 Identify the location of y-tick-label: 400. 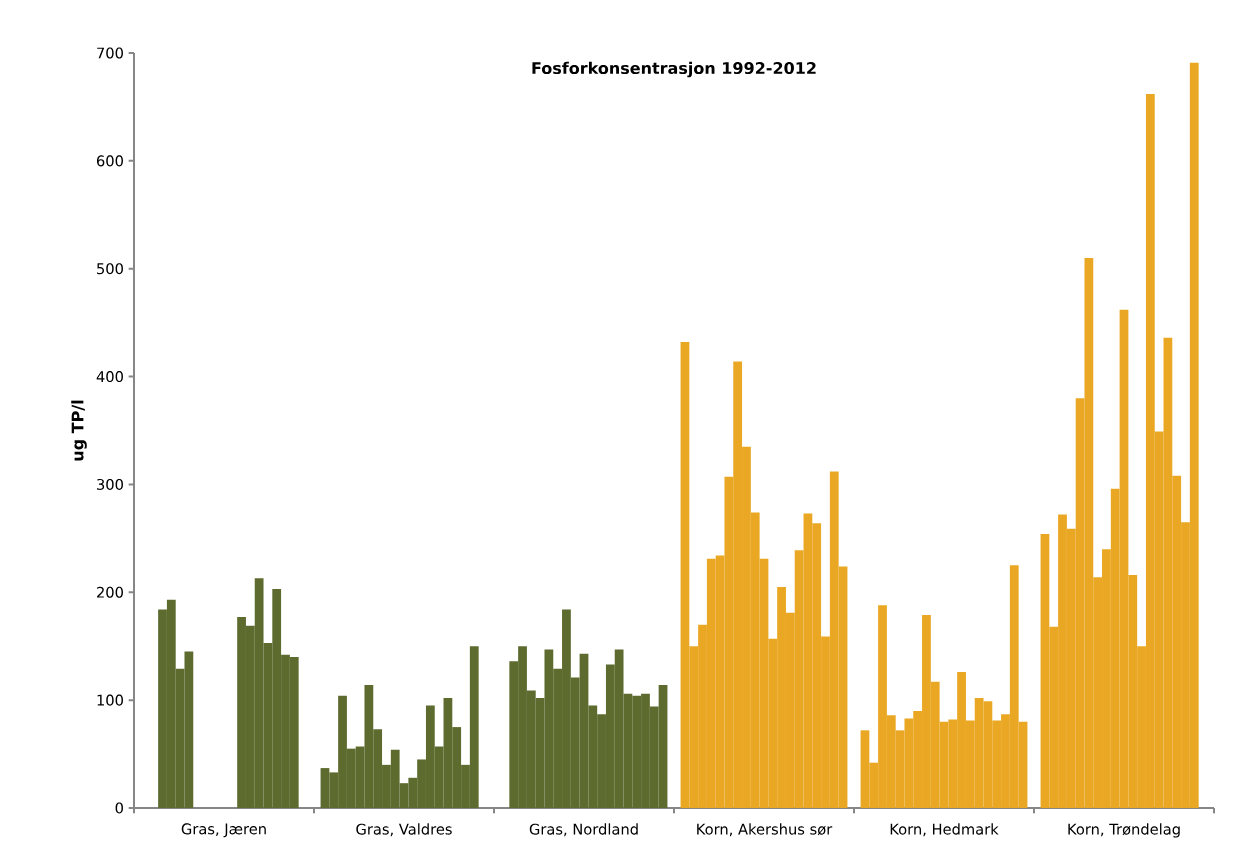
(109, 377).